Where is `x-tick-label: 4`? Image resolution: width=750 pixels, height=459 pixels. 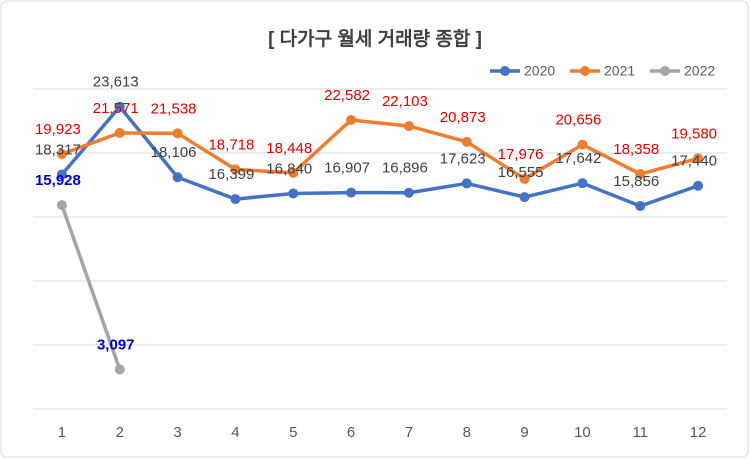 x-tick-label: 4 is located at coordinates (235, 432).